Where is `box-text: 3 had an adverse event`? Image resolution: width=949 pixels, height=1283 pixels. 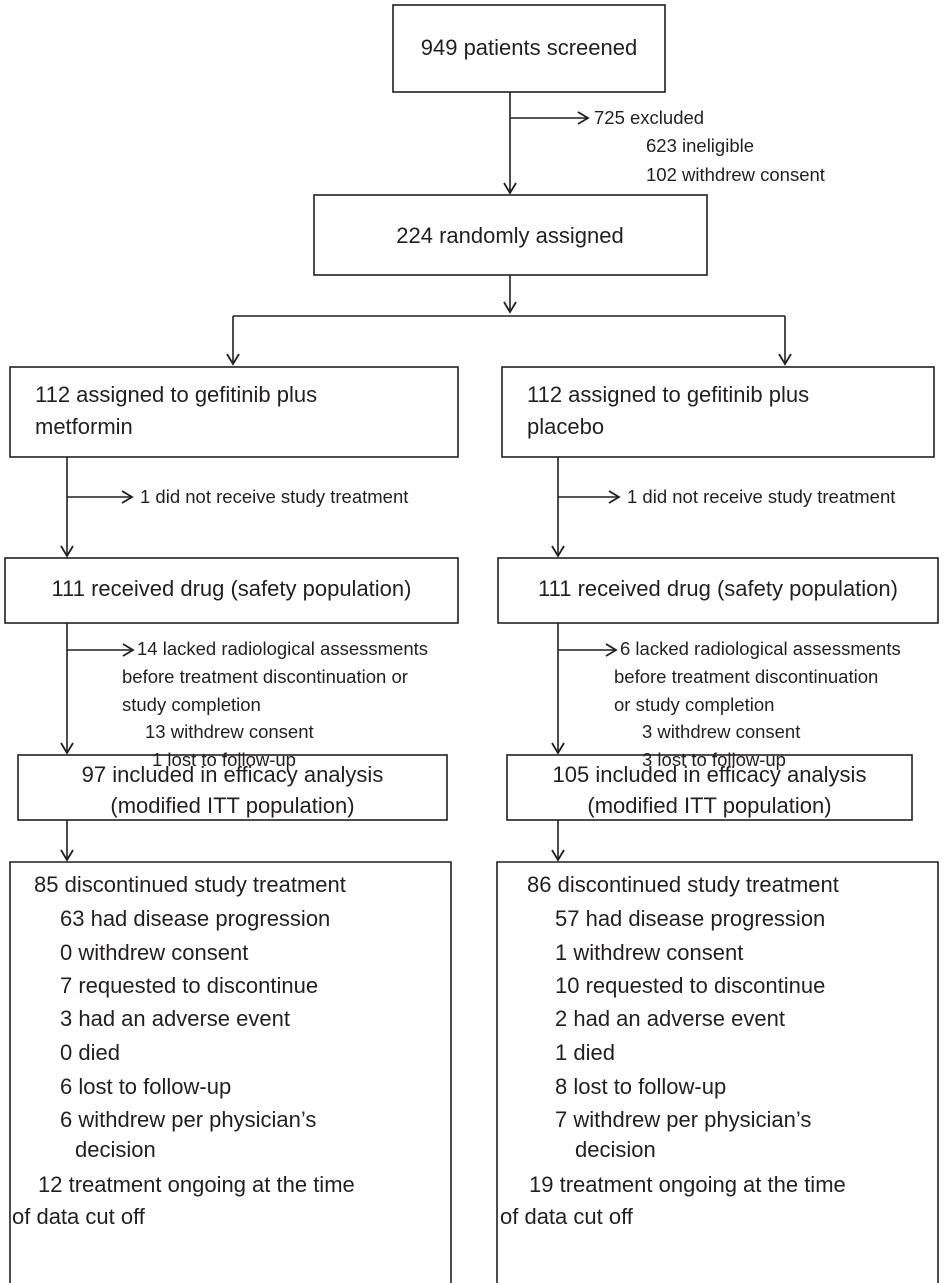
box-text: 3 had an adverse event is located at coordinates (175, 1018).